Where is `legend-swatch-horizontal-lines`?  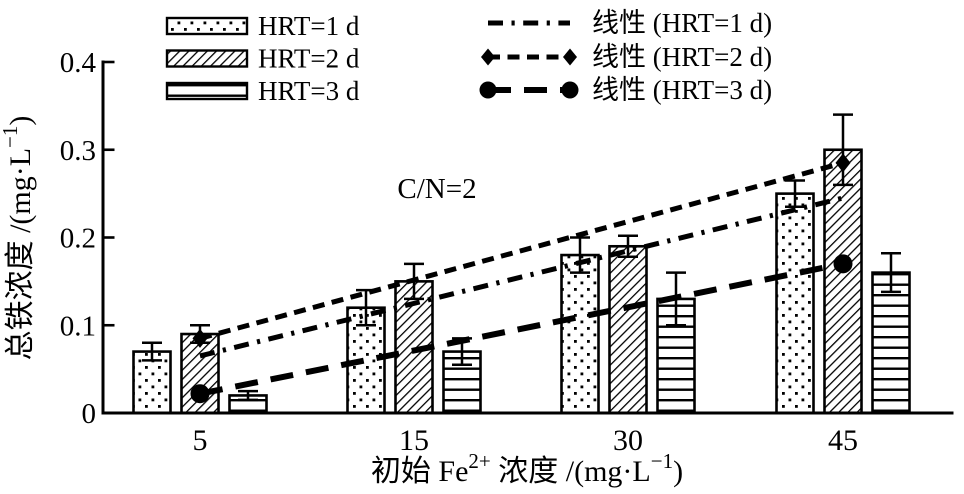 legend-swatch-horizontal-lines is located at coordinates (207, 91).